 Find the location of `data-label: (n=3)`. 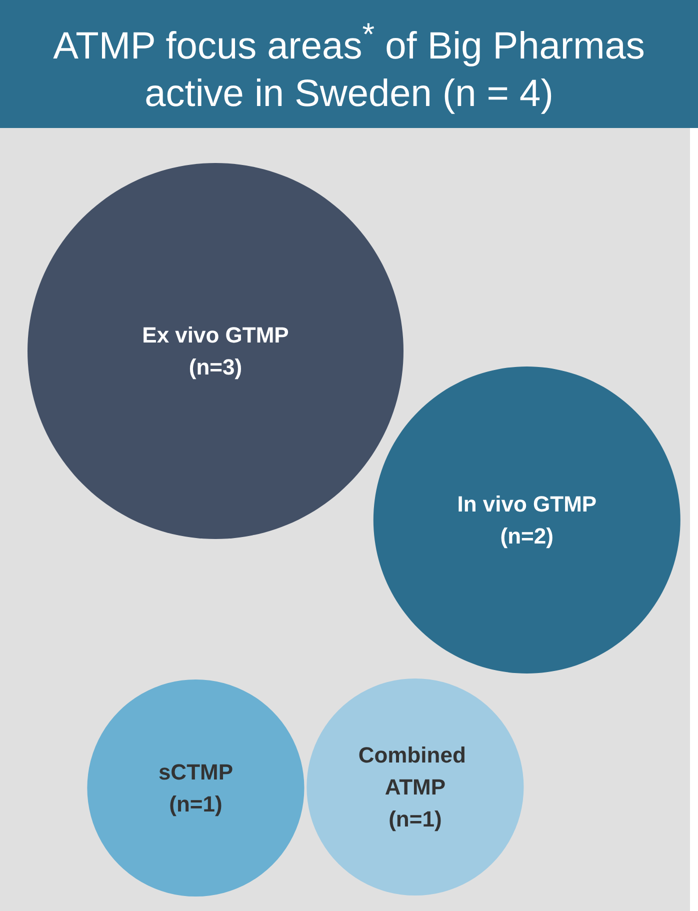

data-label: (n=3) is located at coordinates (215, 367).